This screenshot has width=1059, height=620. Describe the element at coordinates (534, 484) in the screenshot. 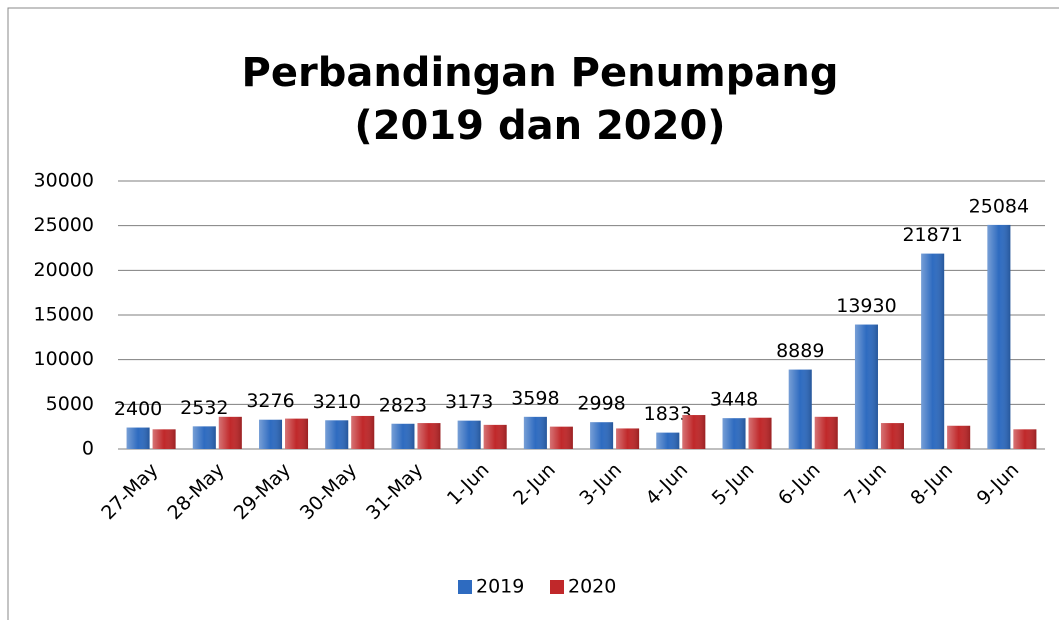

I see `x-tick-label: 2-Jun` at that location.